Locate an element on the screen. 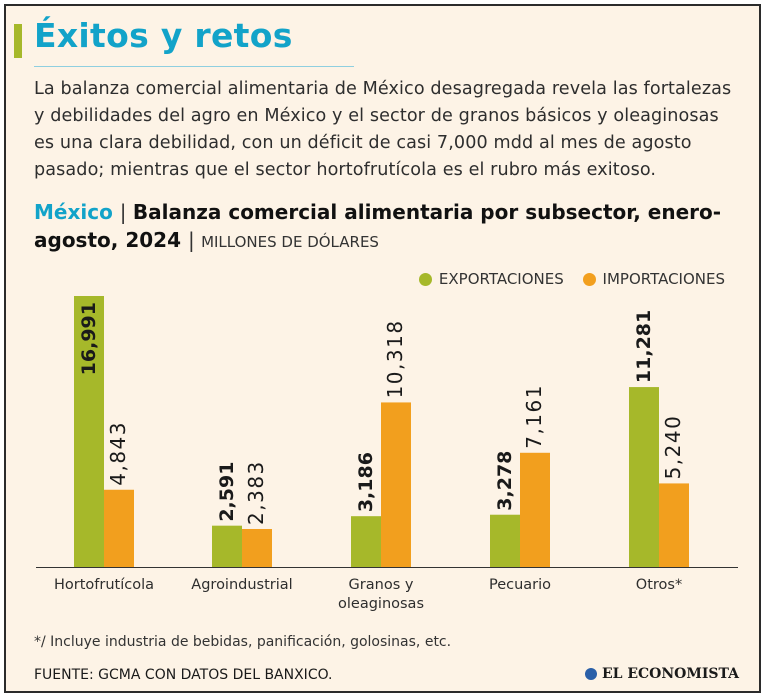  legend-exports: EXPORTACIONES is located at coordinates (491, 279).